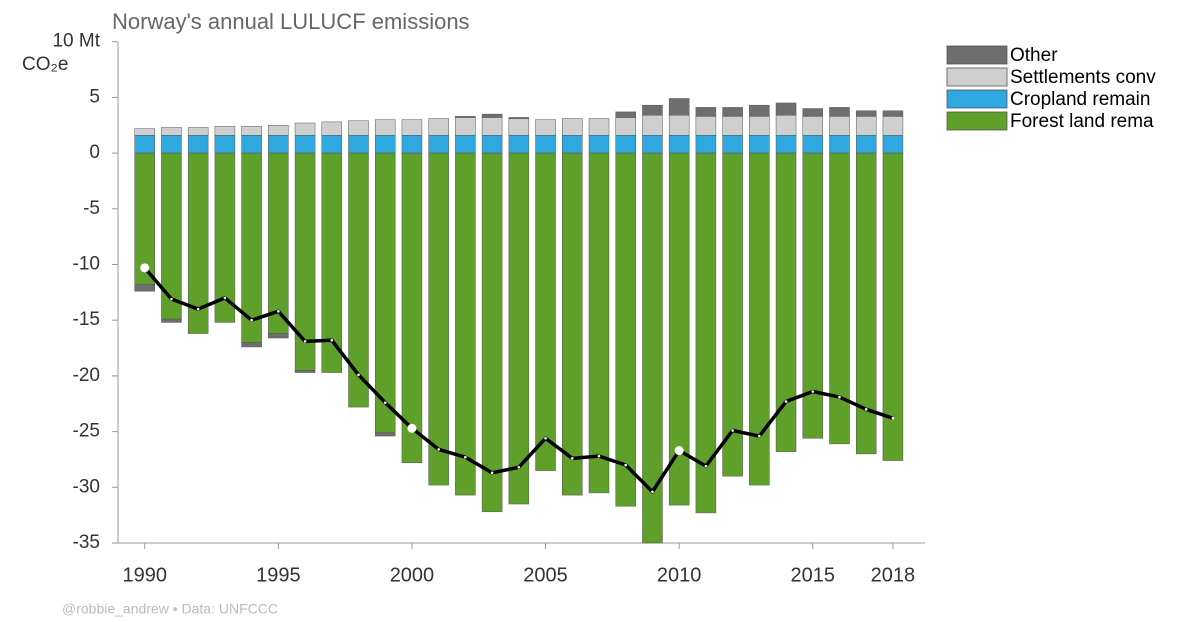  What do you see at coordinates (278, 575) in the screenshot?
I see `x-tick-label: 1995` at bounding box center [278, 575].